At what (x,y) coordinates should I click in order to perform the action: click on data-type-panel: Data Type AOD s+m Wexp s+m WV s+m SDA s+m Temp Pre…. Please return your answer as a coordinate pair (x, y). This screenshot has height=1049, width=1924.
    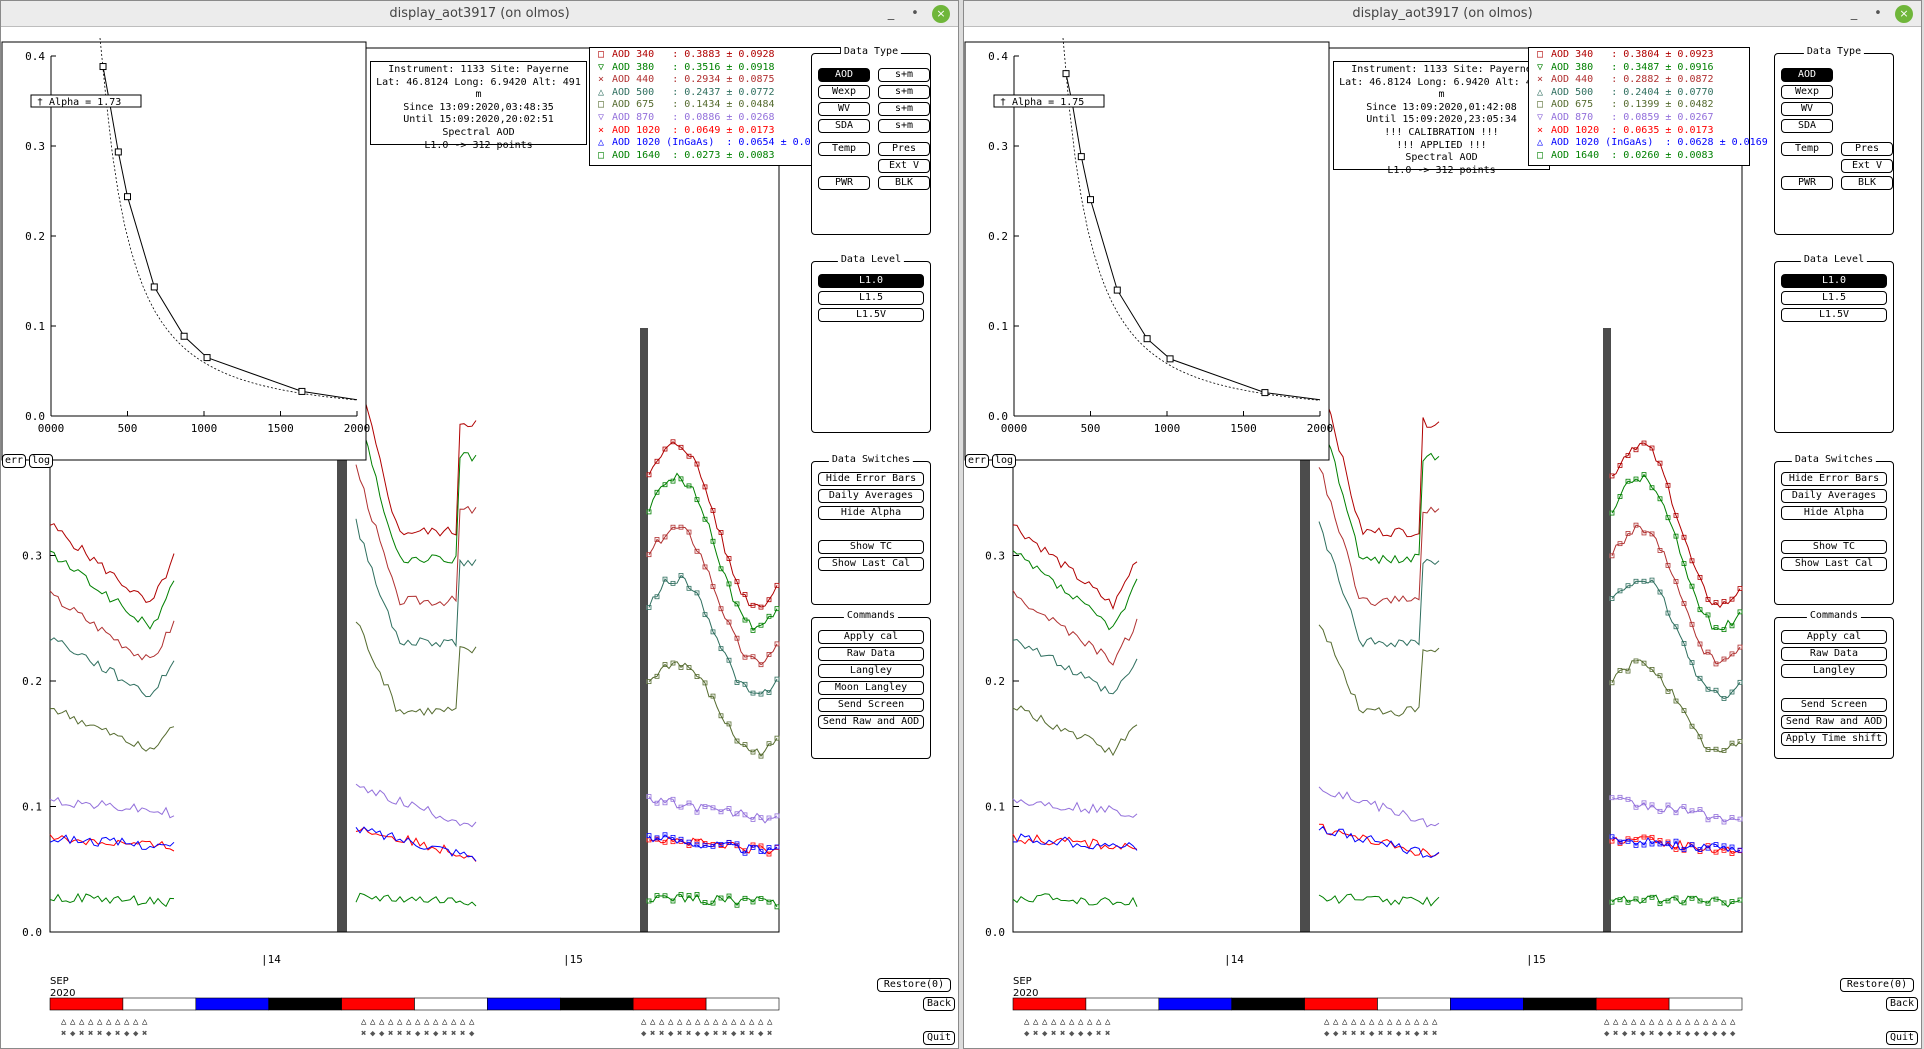
    Looking at the image, I should click on (871, 140).